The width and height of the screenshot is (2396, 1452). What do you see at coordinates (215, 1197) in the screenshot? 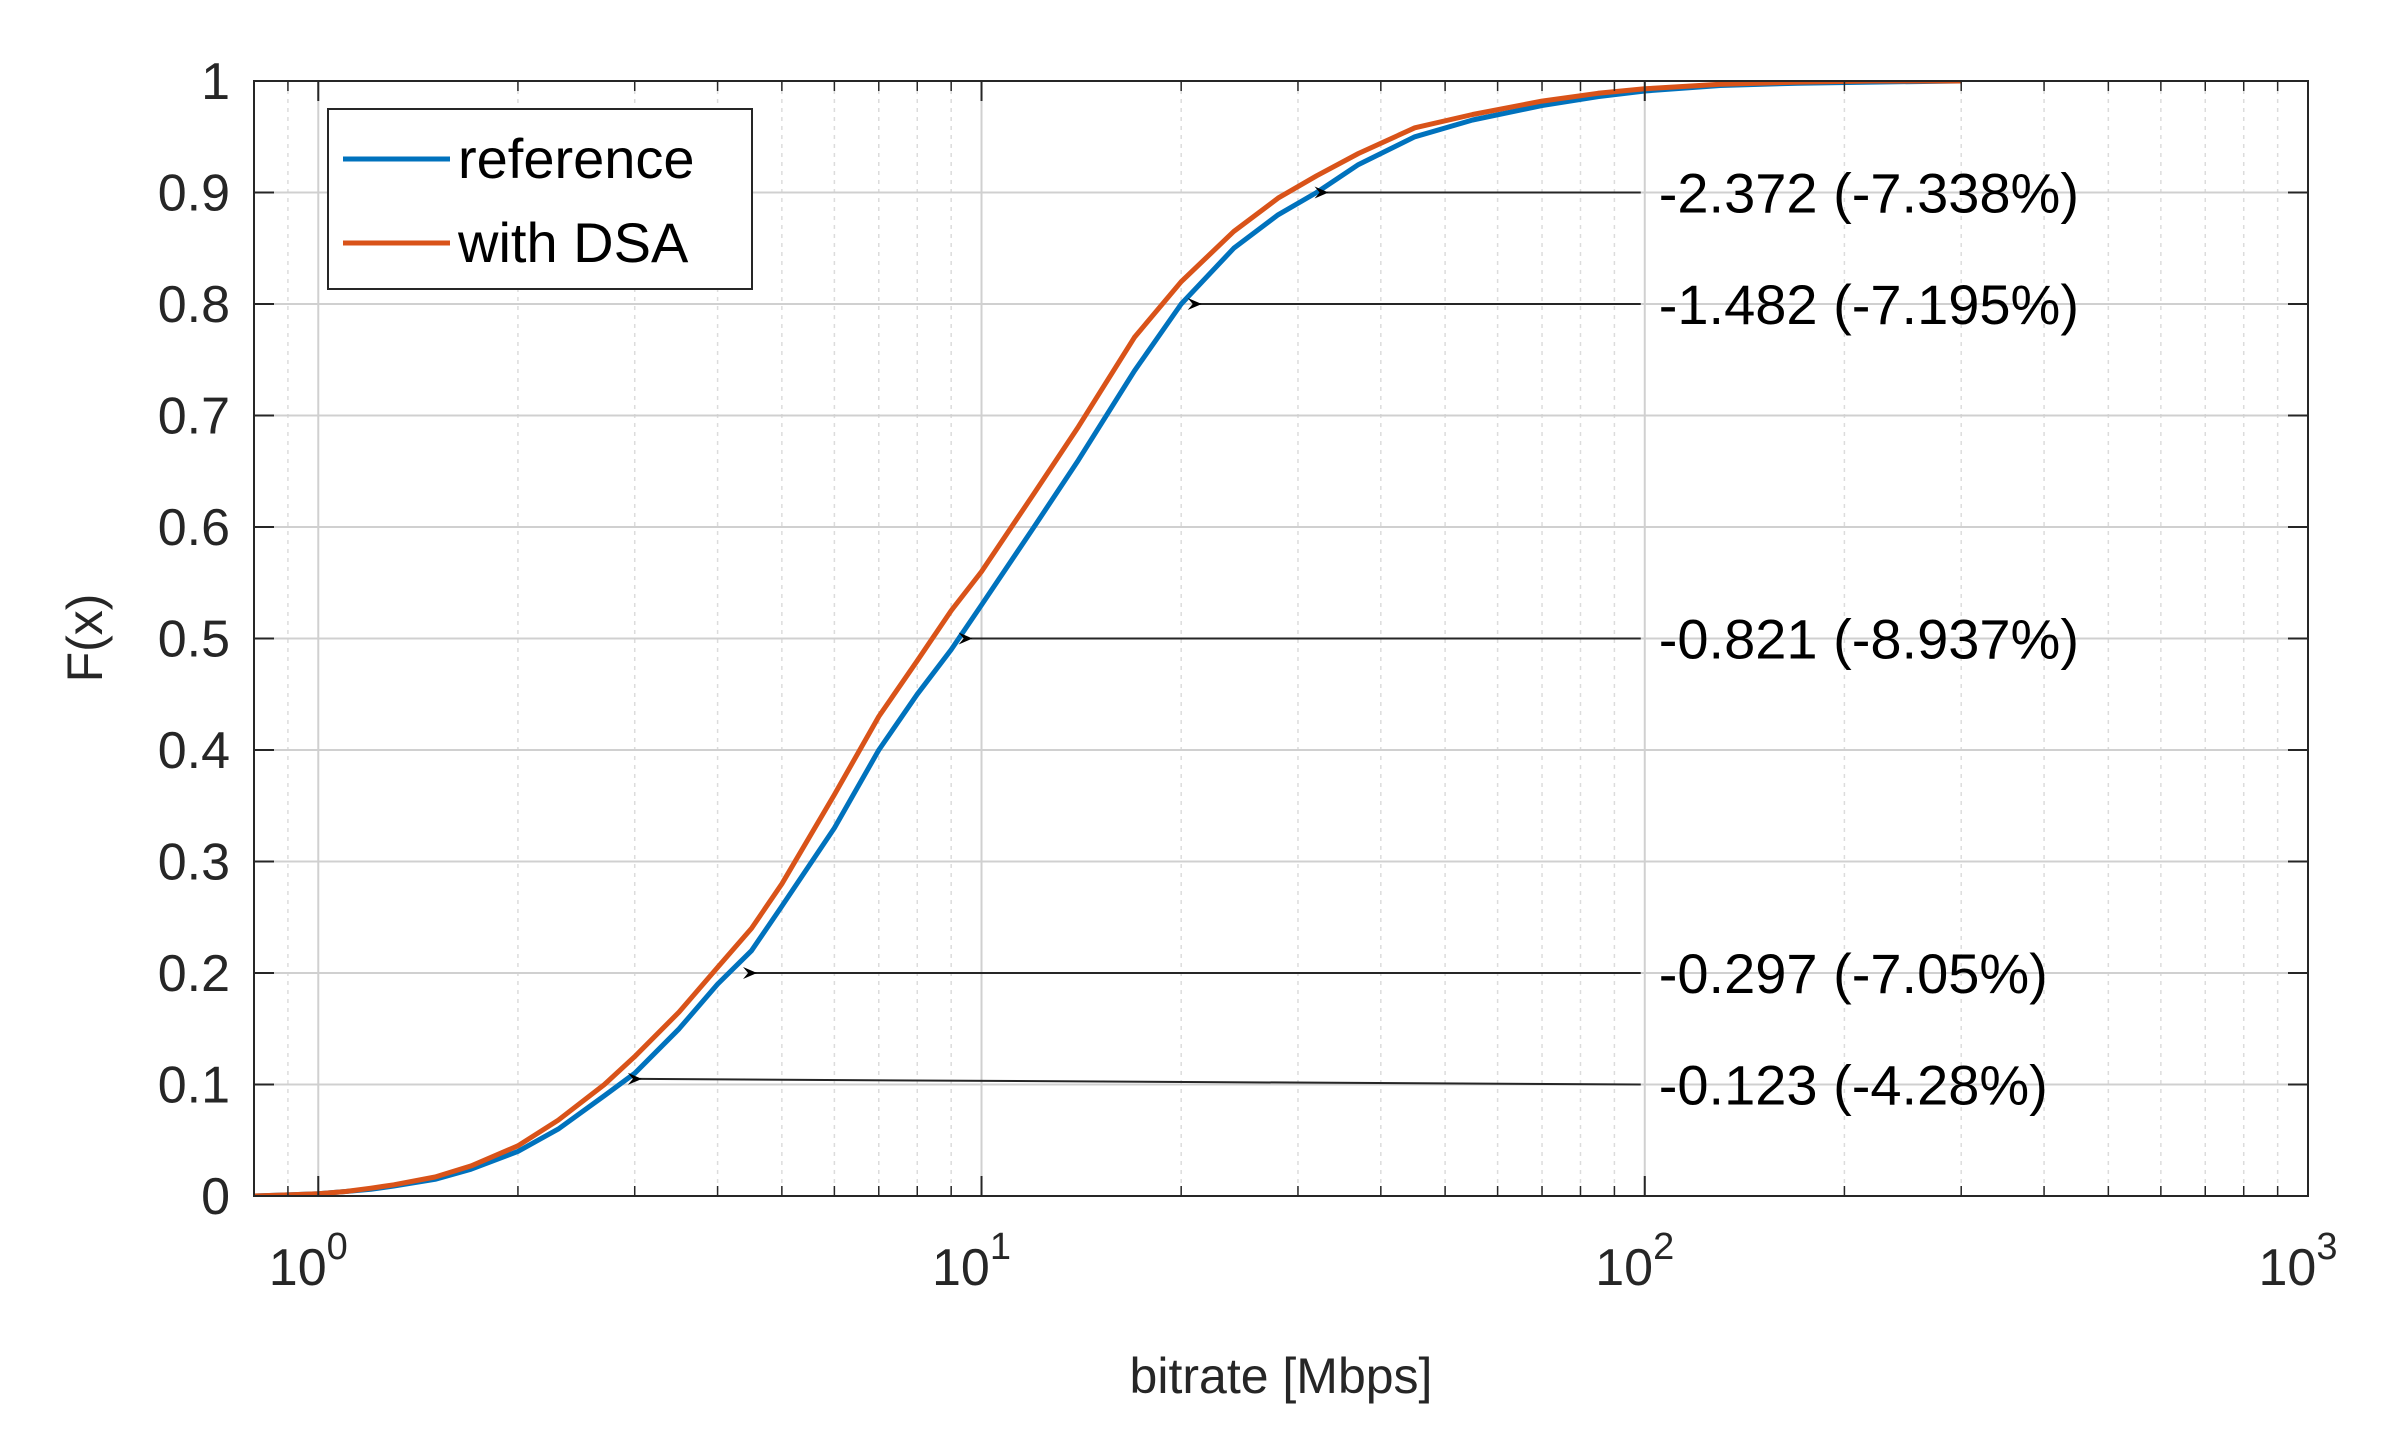
I see `y-tick-label: 0` at bounding box center [215, 1197].